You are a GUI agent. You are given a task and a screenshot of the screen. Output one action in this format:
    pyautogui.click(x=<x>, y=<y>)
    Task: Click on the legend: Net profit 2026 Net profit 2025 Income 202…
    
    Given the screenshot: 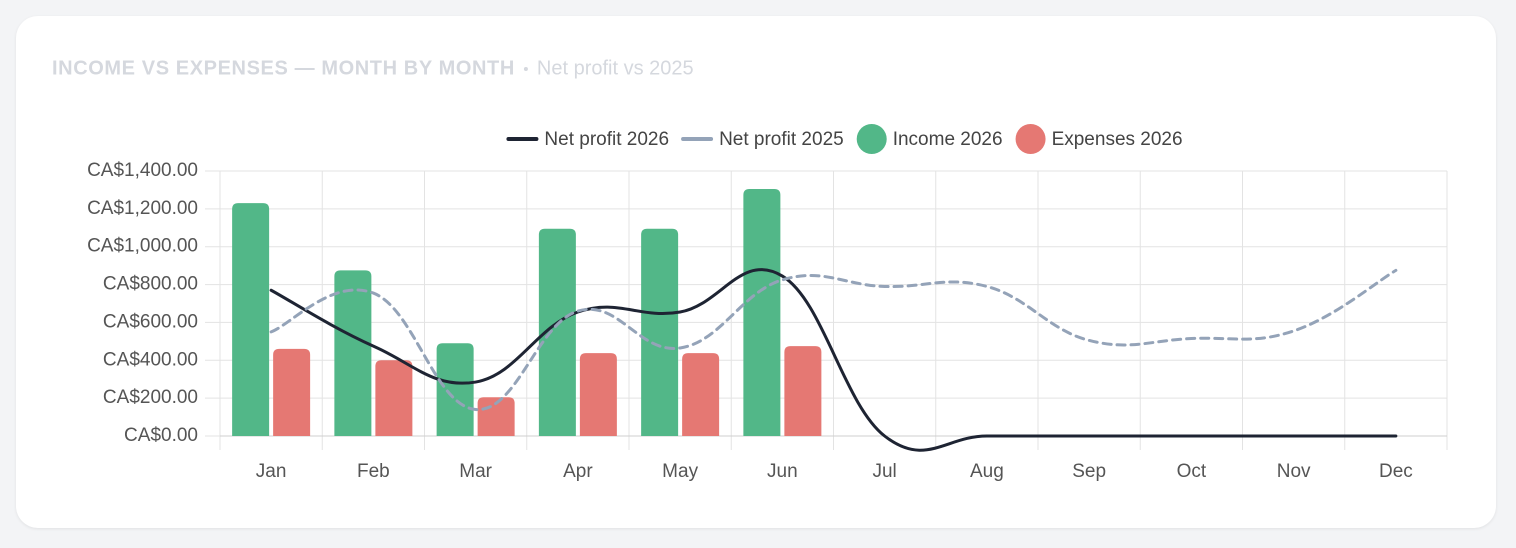 What is the action you would take?
    pyautogui.click(x=844, y=139)
    